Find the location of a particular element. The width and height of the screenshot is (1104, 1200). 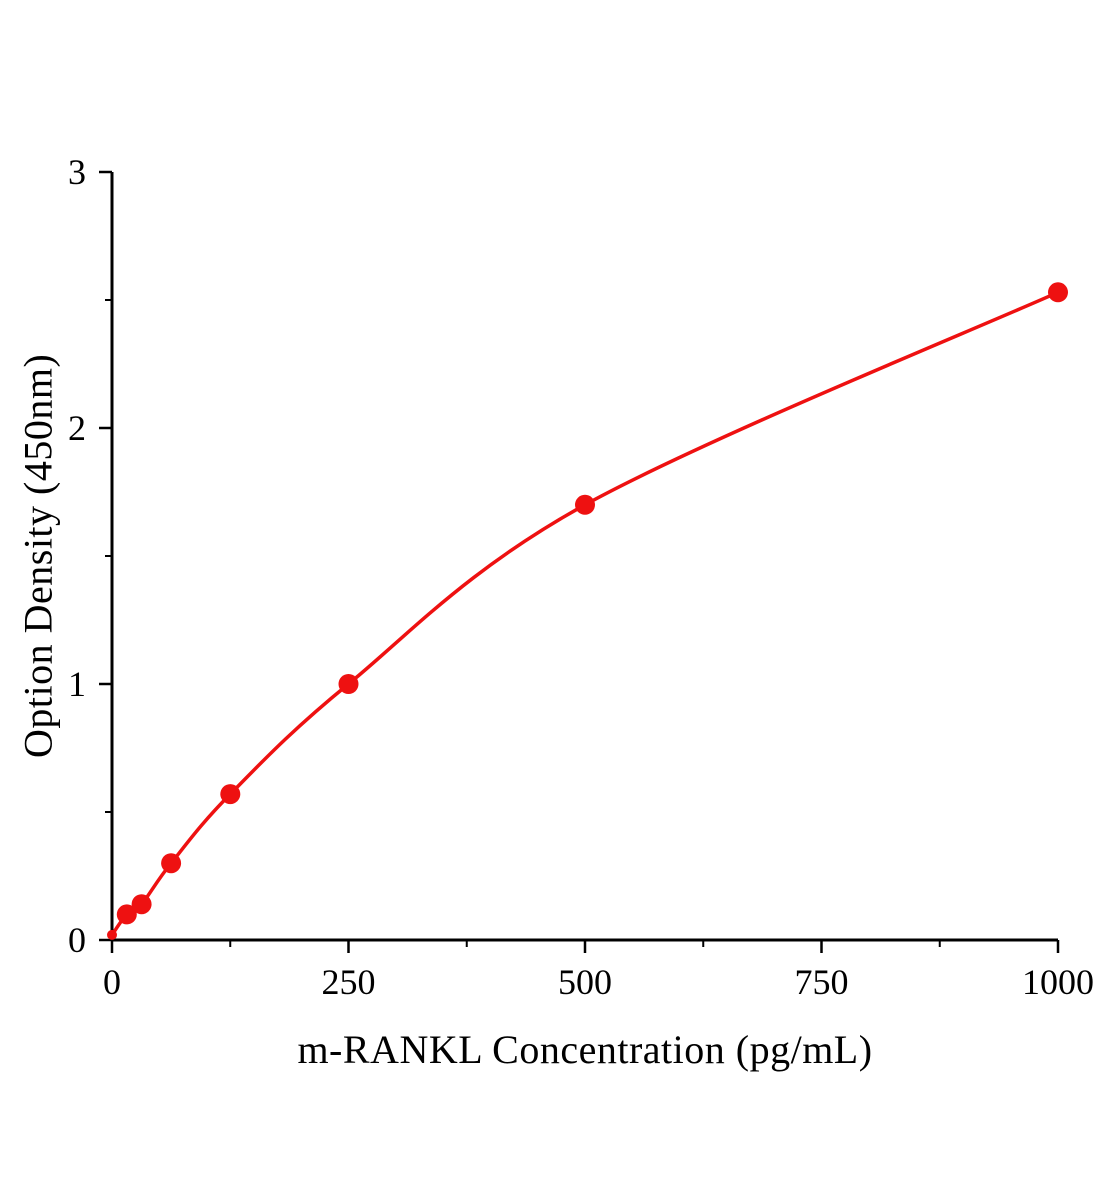

y-tick-label: 0 is located at coordinates (77, 940).